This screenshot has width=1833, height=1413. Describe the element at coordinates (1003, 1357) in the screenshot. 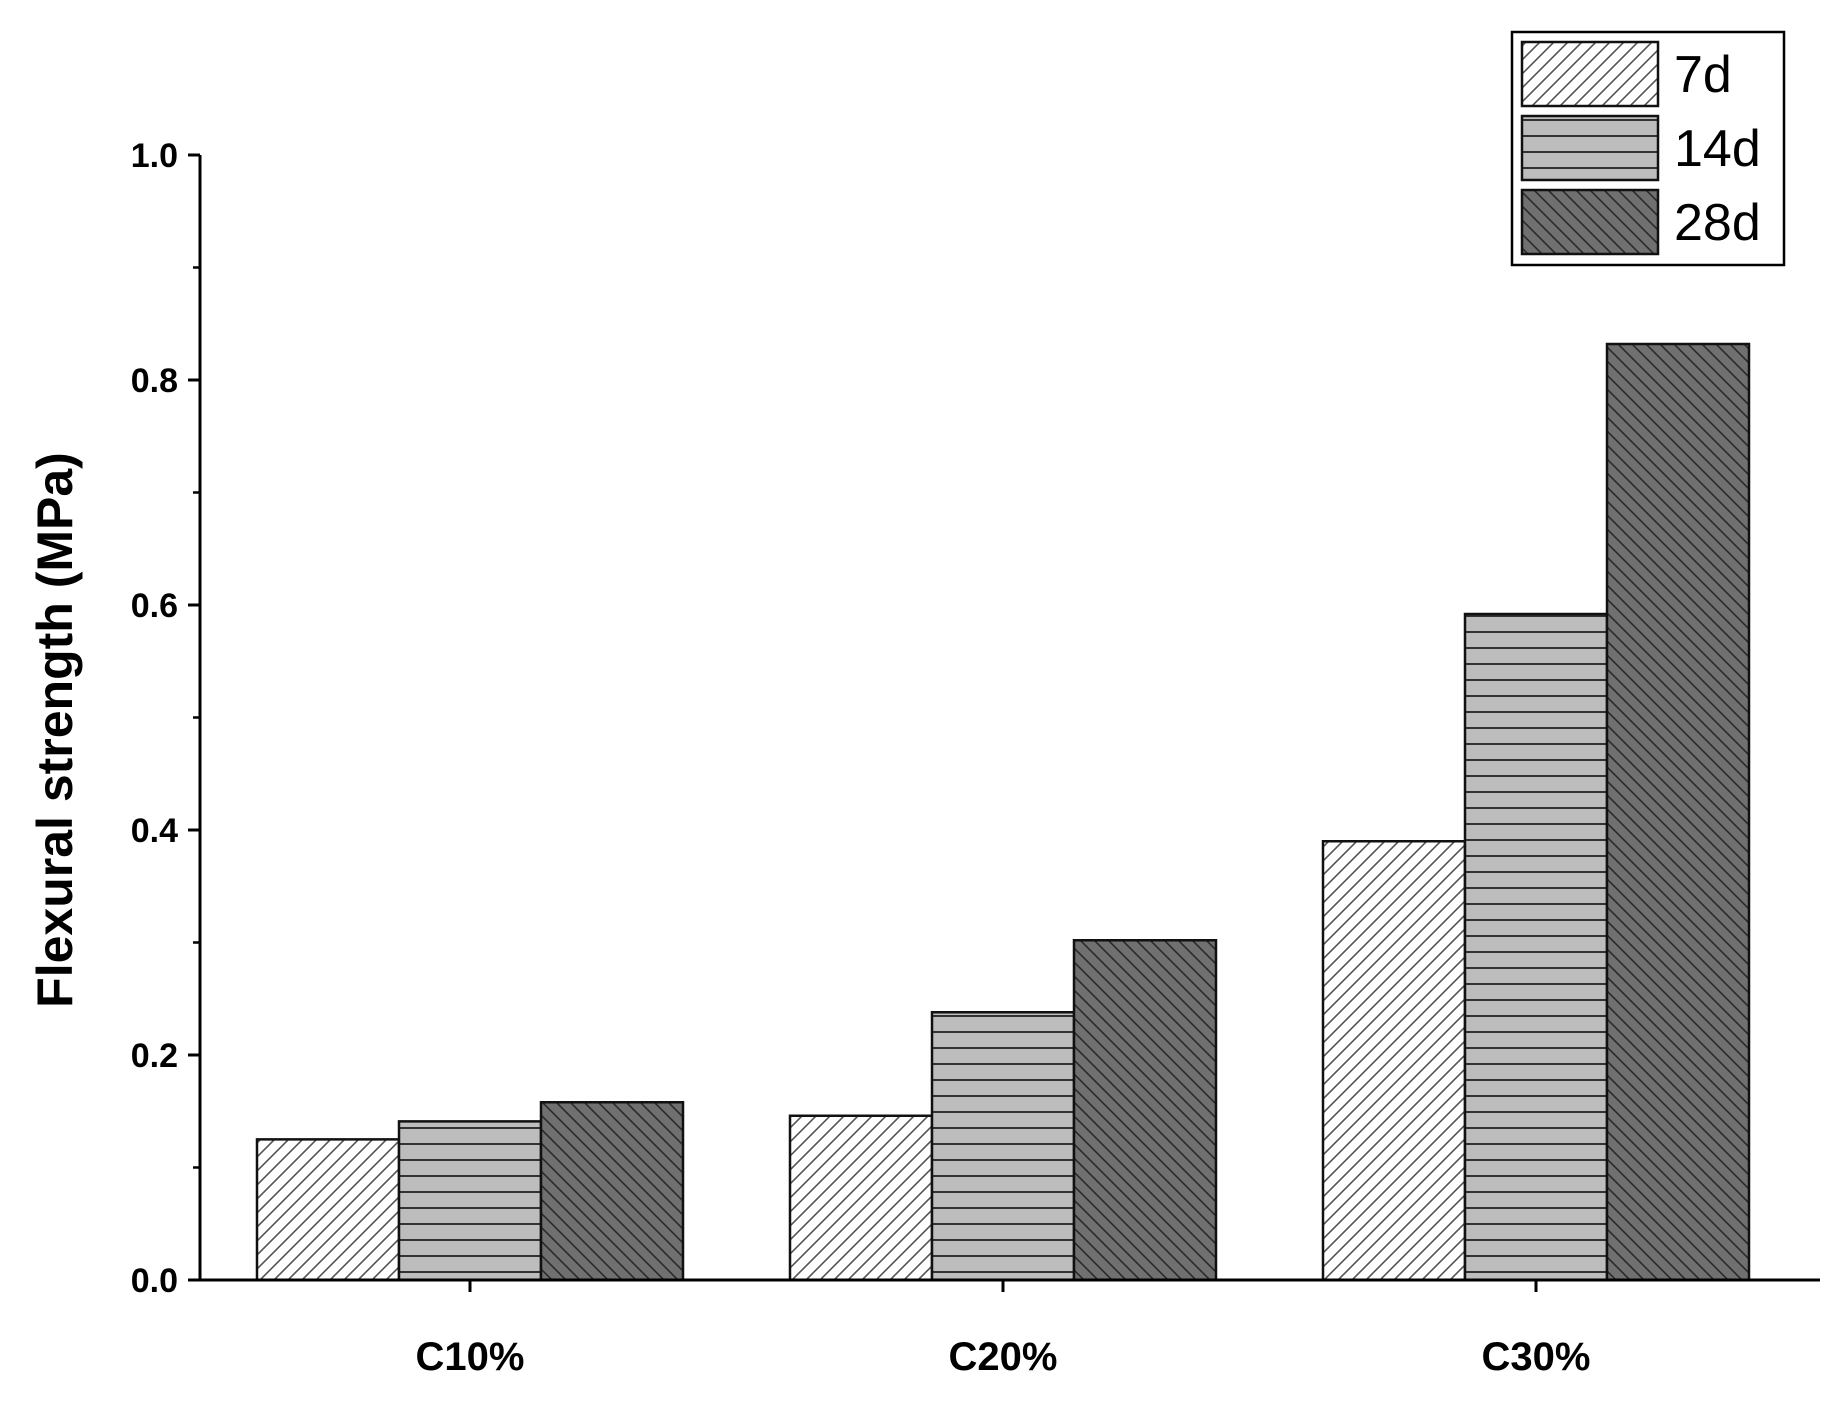

I see `x-tick-label: C20%` at that location.